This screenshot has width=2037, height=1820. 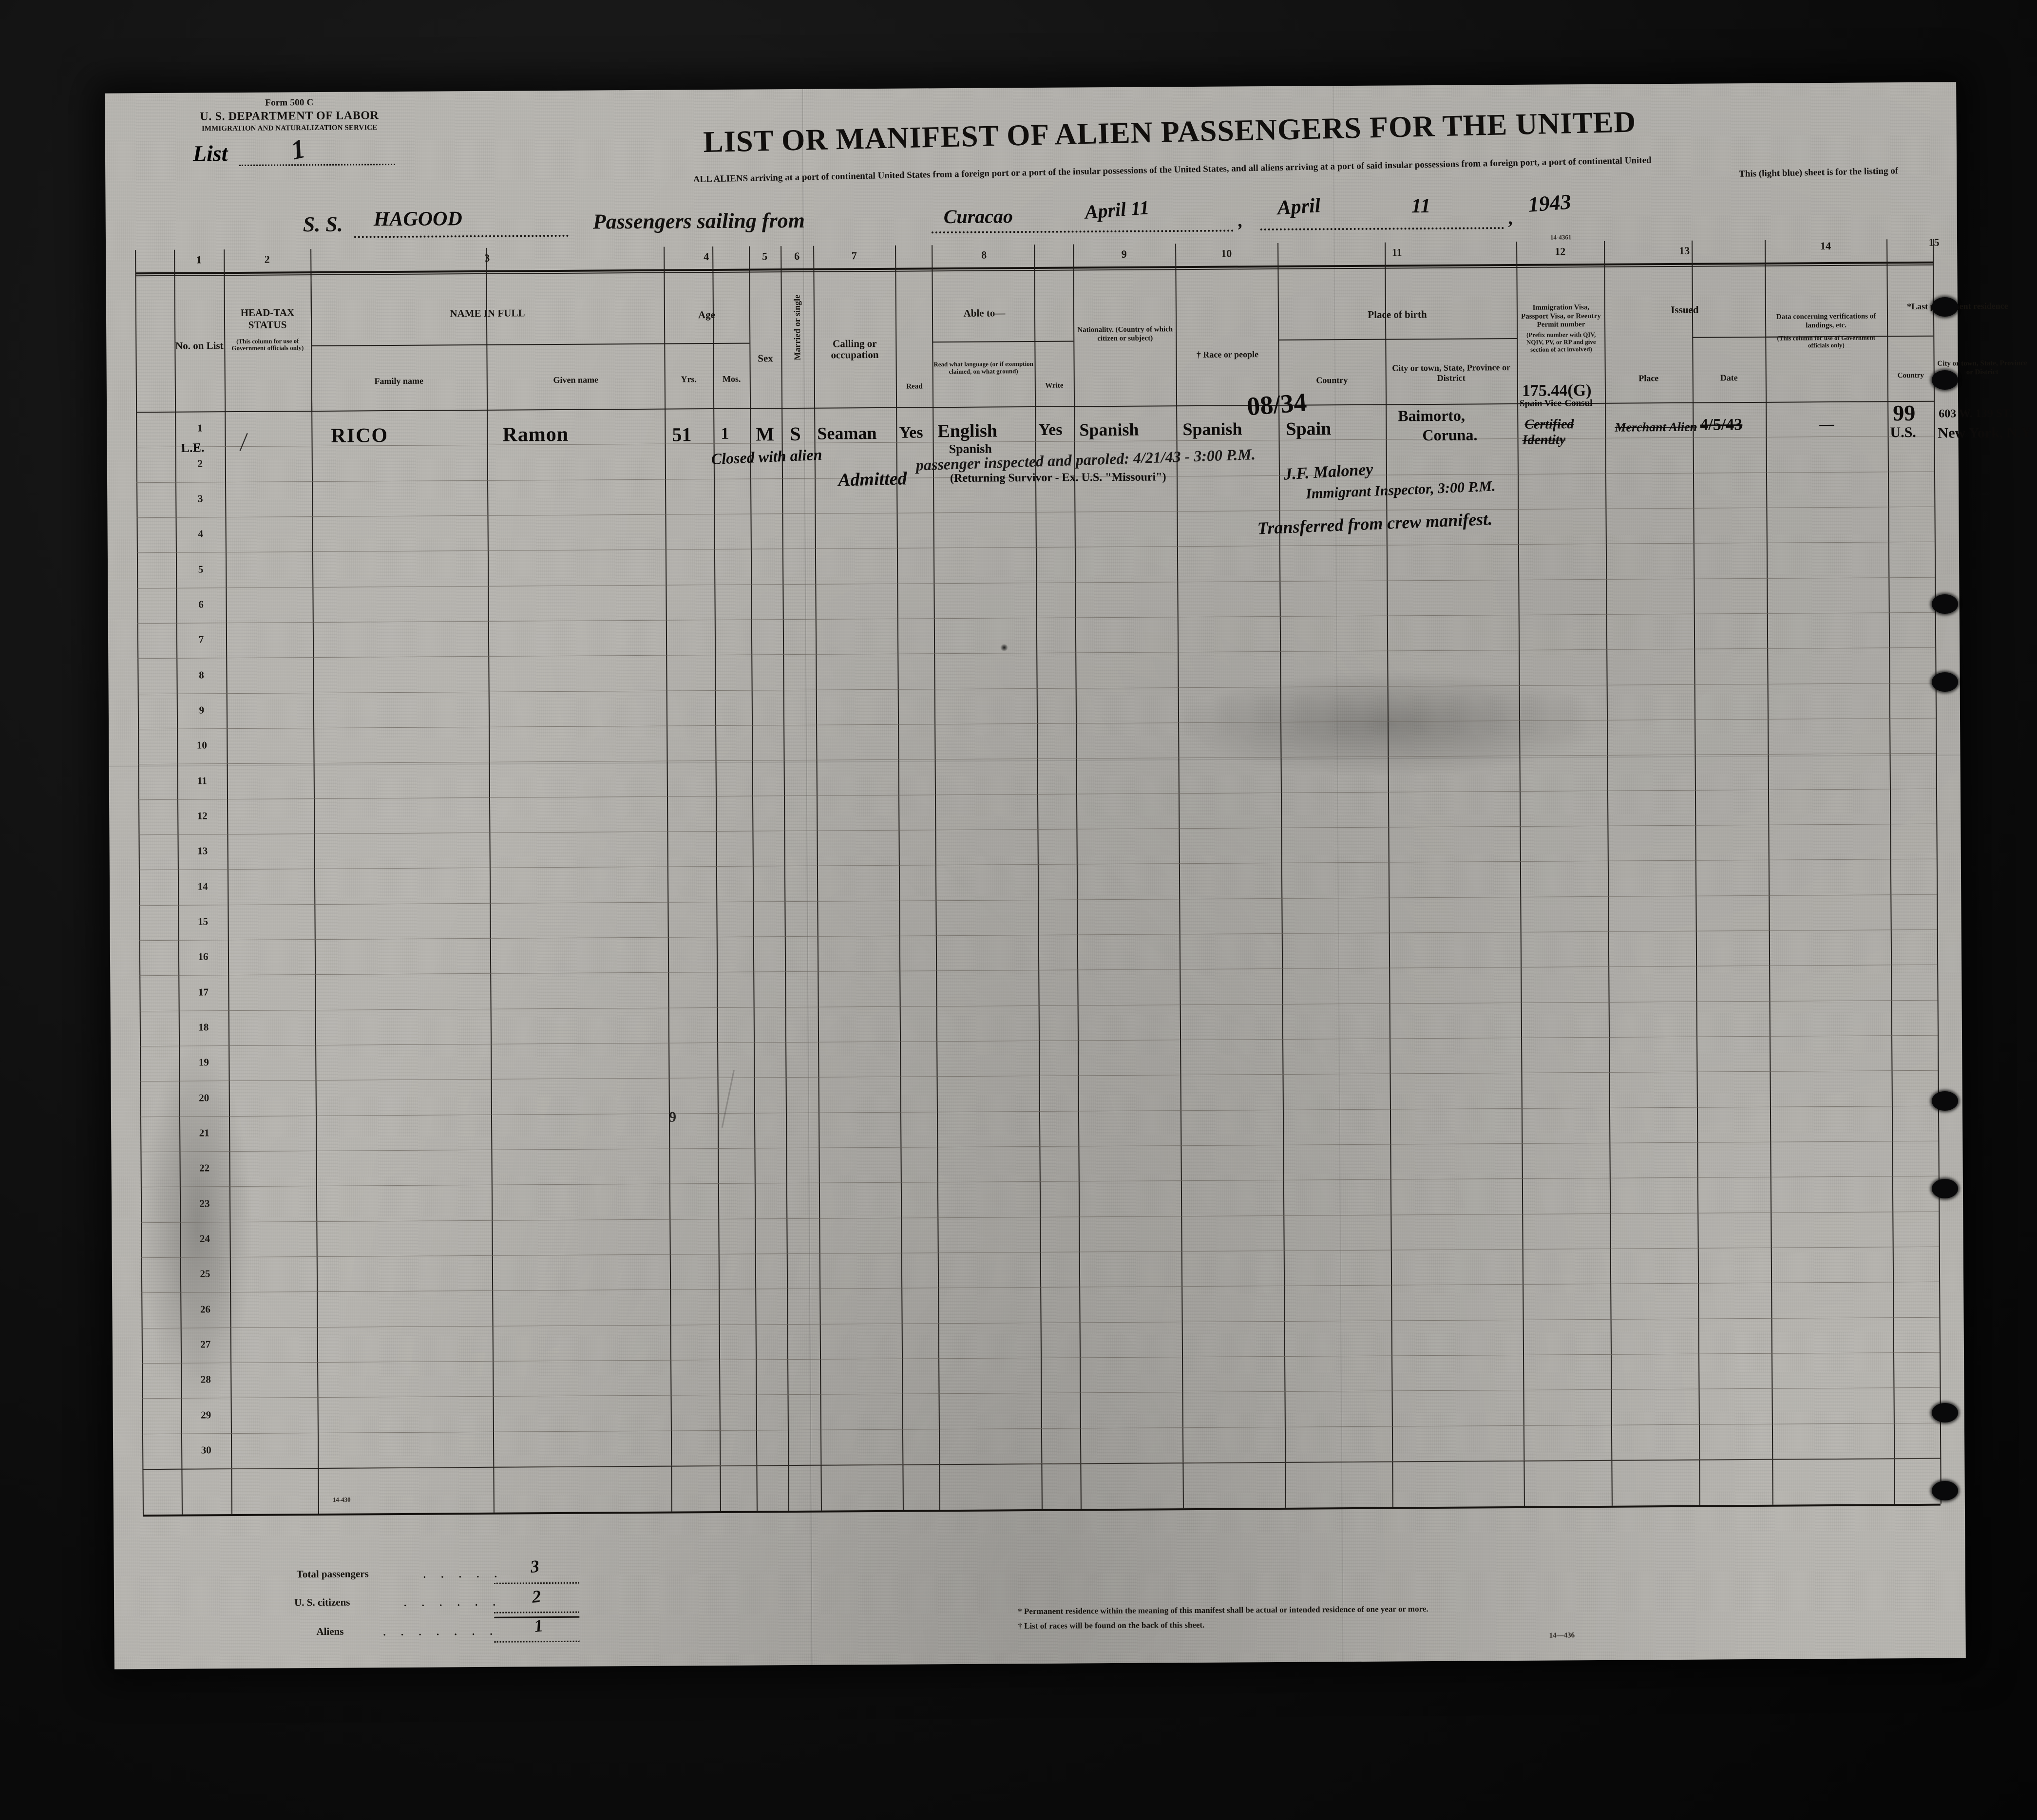 What do you see at coordinates (797, 255) in the screenshot?
I see `col-number-6: 6` at bounding box center [797, 255].